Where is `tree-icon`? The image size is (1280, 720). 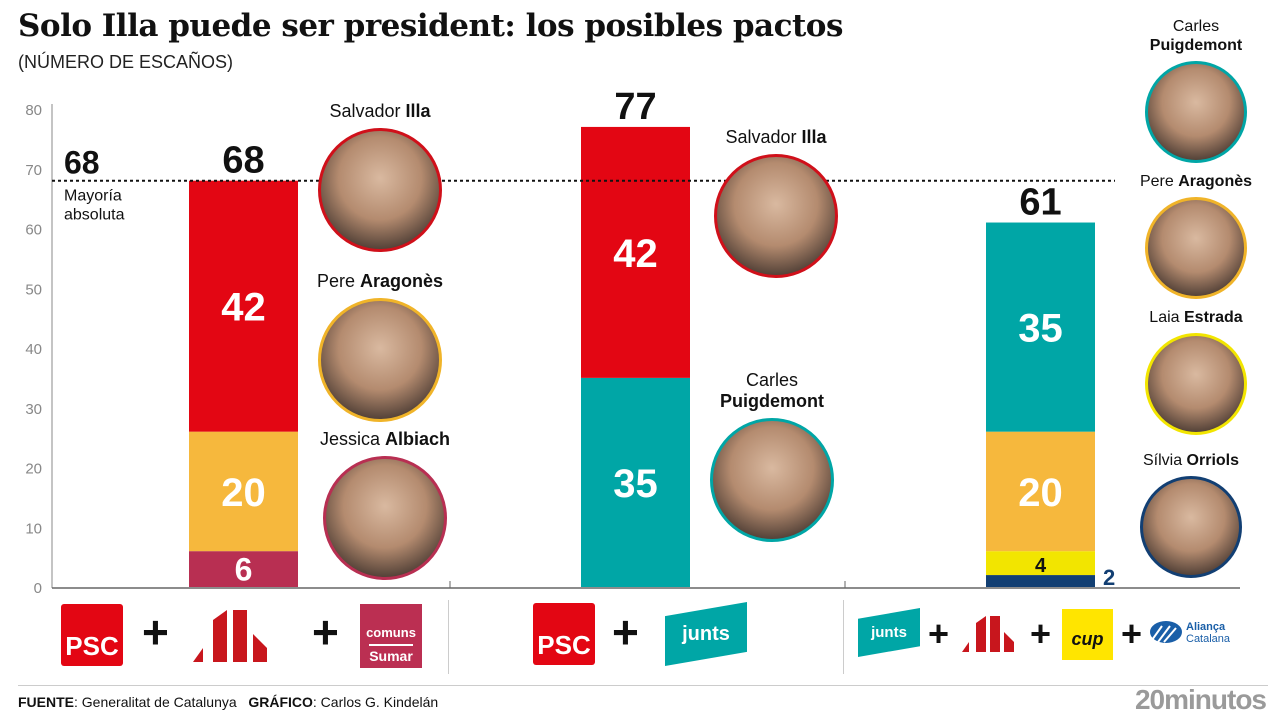
tree-icon is located at coordinates (1166, 632).